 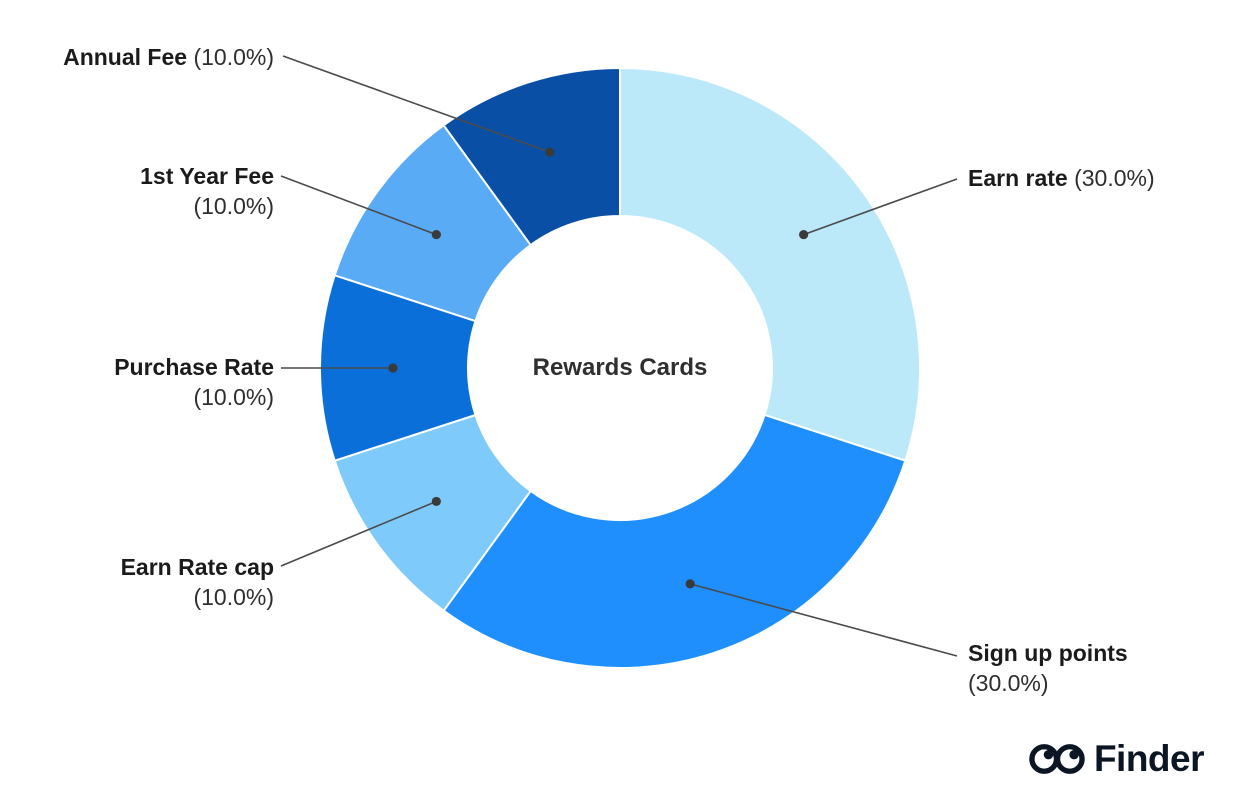 What do you see at coordinates (1018, 178) in the screenshot?
I see `slice-label-earn-rate-name: Earn rate` at bounding box center [1018, 178].